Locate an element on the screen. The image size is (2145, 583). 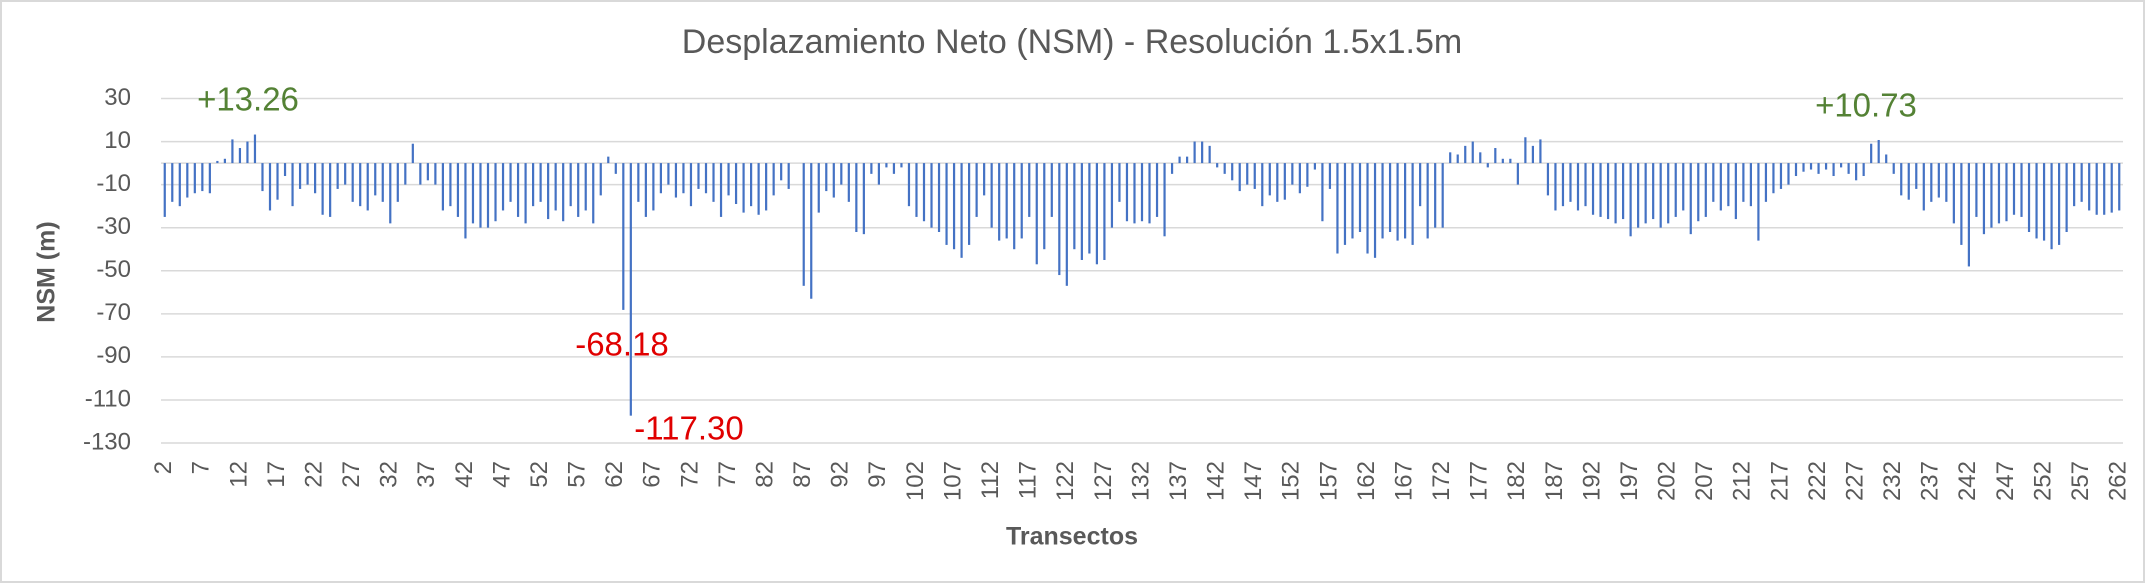
x-tick-label: 2 is located at coordinates (163, 467).